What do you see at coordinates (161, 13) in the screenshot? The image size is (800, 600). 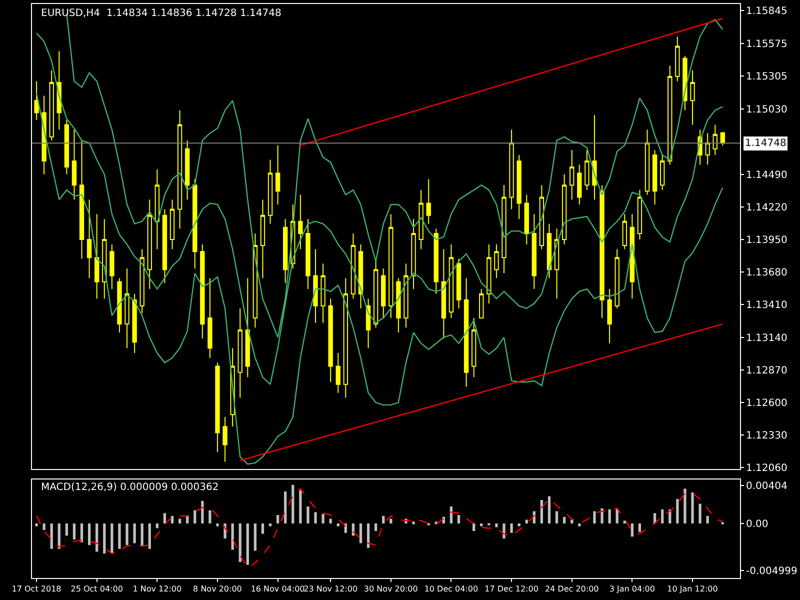 I see `chart-title: EURUSD,H4 1.14834 1.14836 1.14728 1.14748` at bounding box center [161, 13].